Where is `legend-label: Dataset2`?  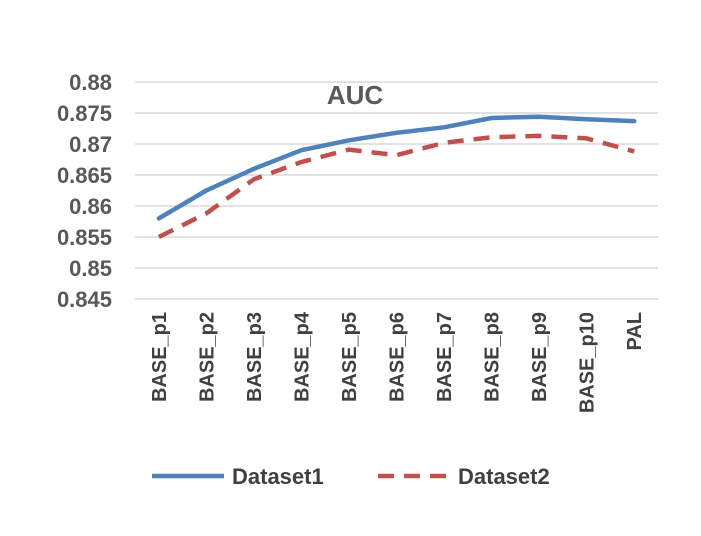 legend-label: Dataset2 is located at coordinates (504, 476).